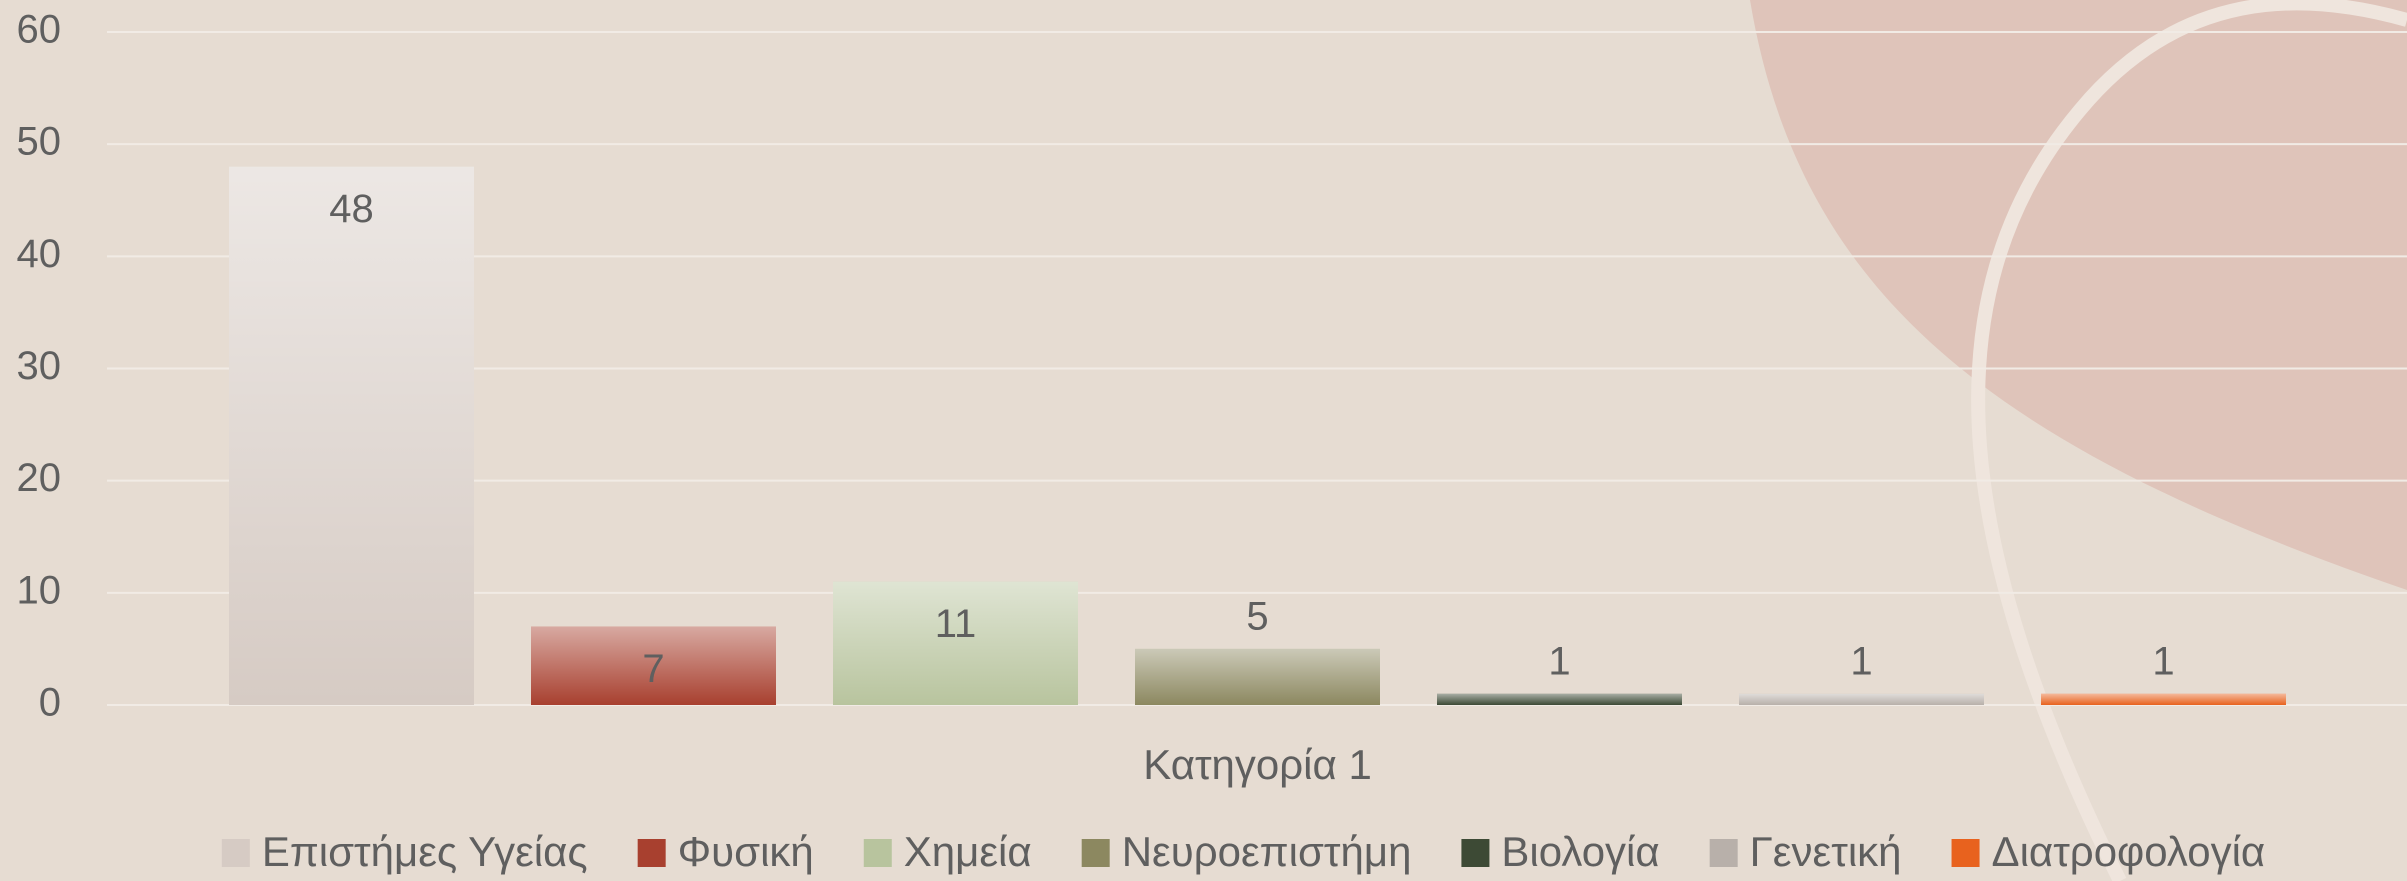 The height and width of the screenshot is (881, 2407). Describe the element at coordinates (956, 624) in the screenshot. I see `data-label: 11` at that location.